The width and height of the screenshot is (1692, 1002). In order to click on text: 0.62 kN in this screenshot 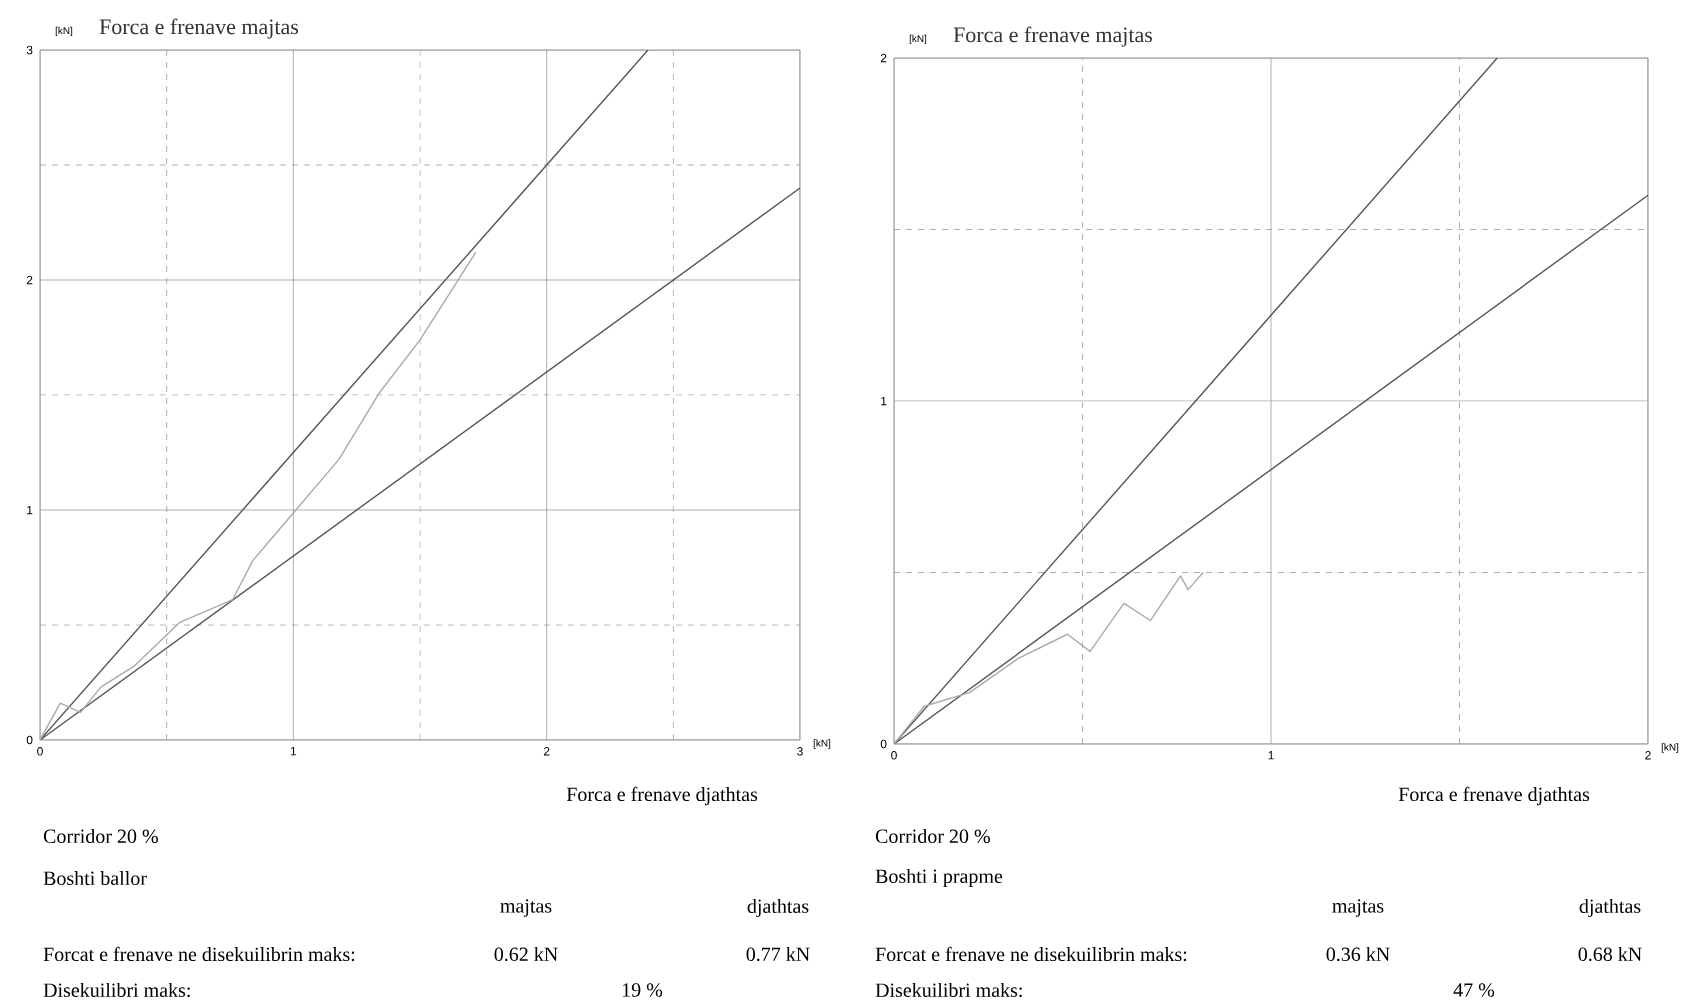, I will do `click(526, 954)`.